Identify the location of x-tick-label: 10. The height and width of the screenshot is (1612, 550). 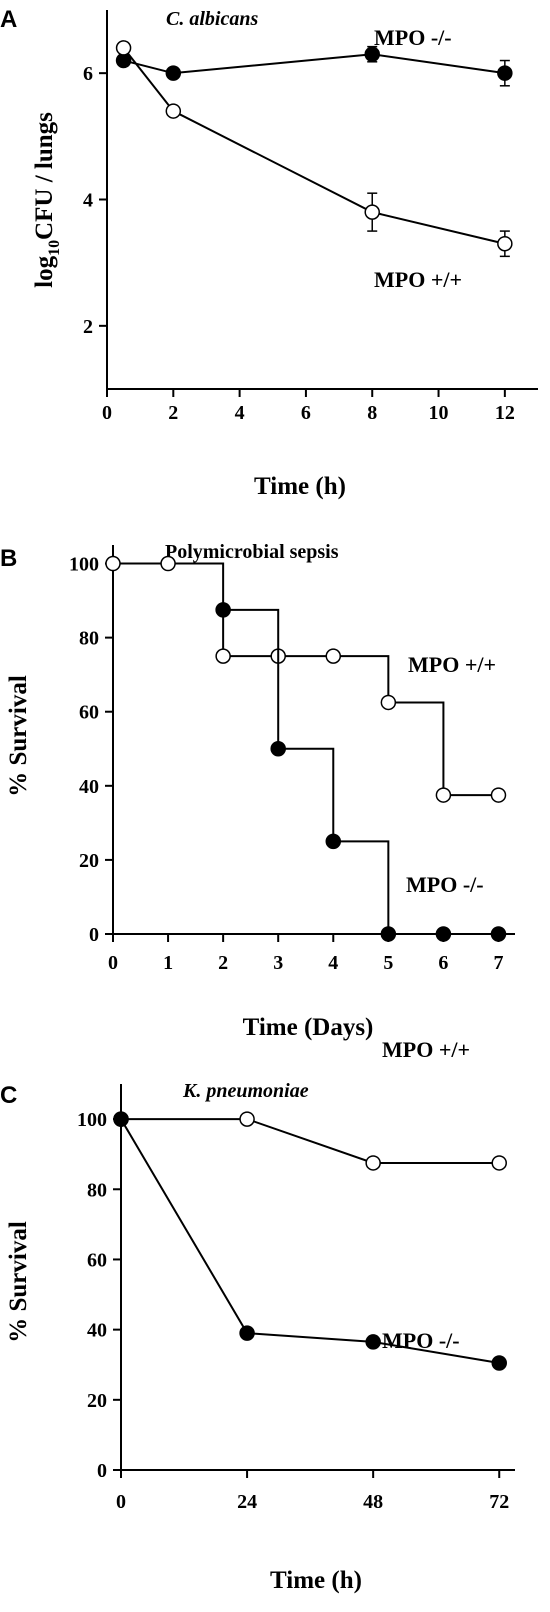
(439, 413).